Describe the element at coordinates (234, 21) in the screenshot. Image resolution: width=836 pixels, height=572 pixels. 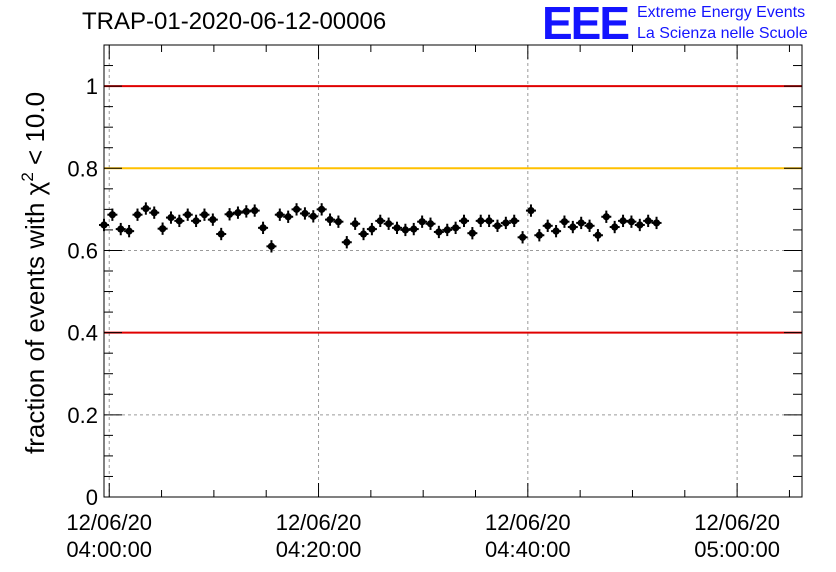
I see `chart-title: TRAP-01-2020-06-12-00006` at that location.